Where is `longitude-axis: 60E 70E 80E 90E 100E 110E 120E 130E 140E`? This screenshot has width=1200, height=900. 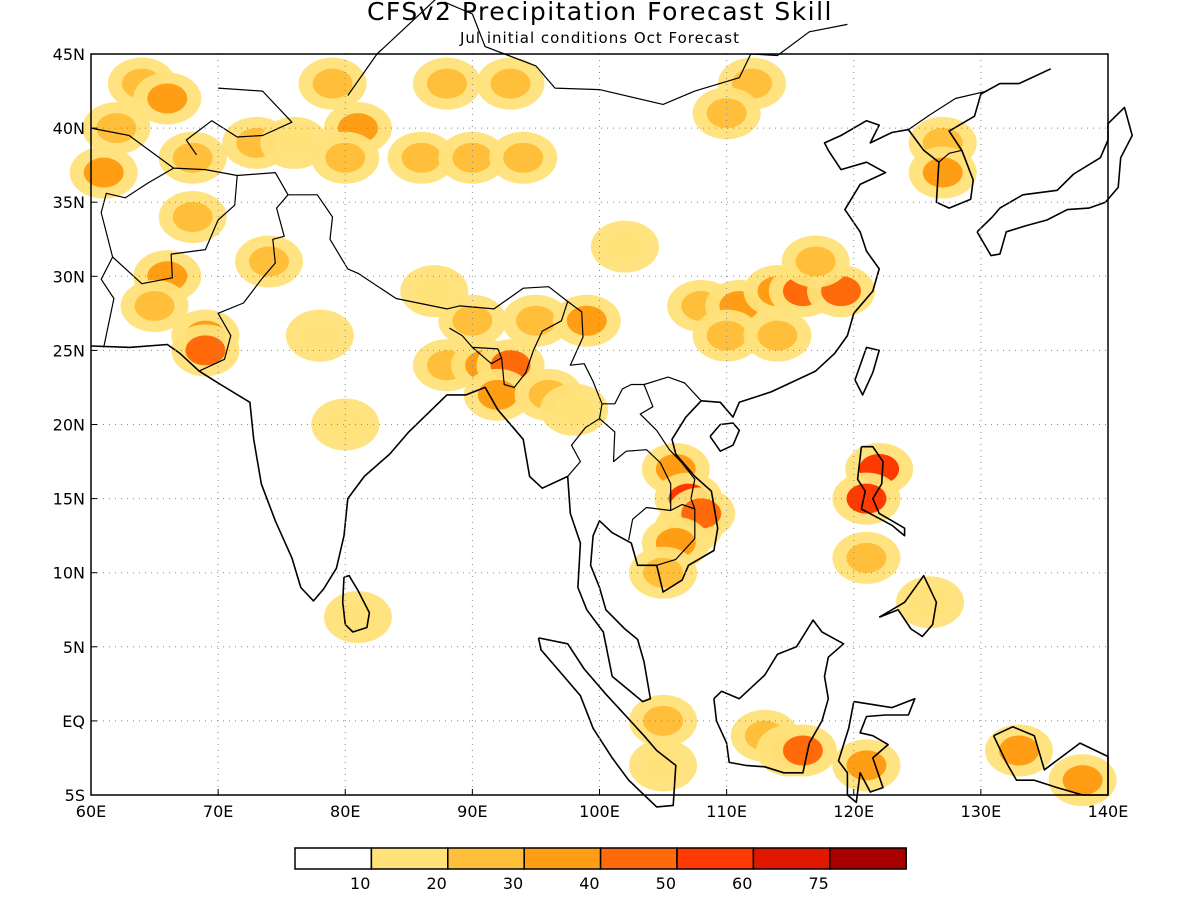
longitude-axis: 60E 70E 80E 90E 100E 110E 120E 130E 140E is located at coordinates (602, 805).